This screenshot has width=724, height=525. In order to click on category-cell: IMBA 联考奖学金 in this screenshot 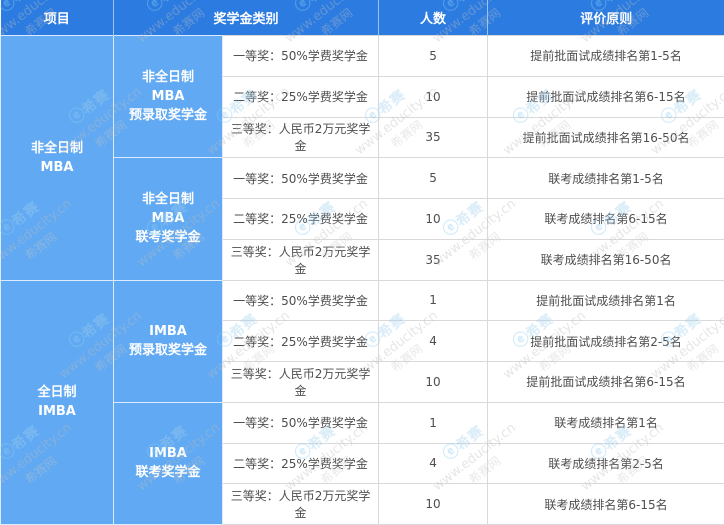, I will do `click(168, 463)`.